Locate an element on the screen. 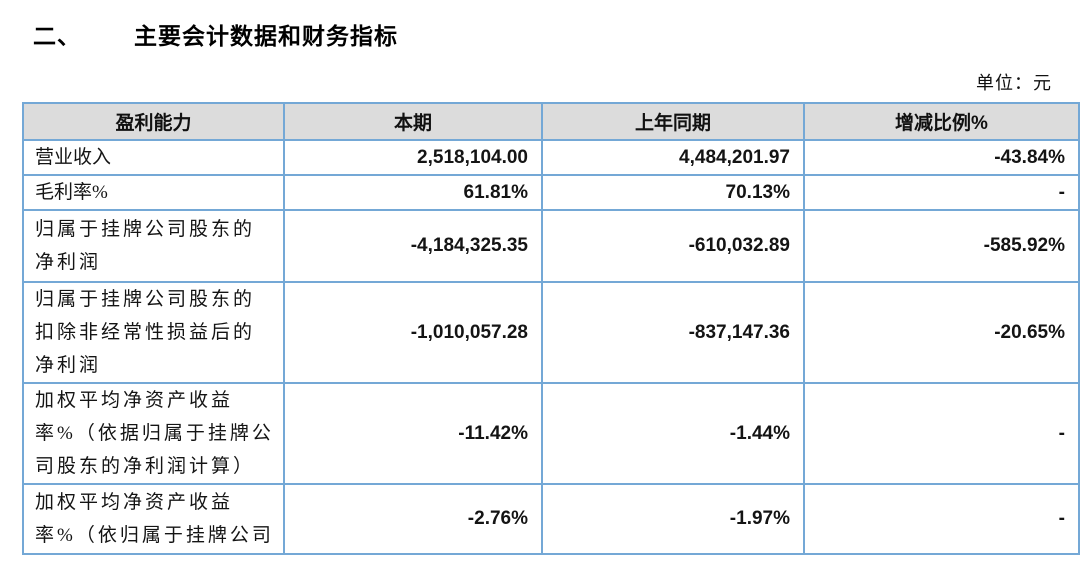  row-label: 加权平均净资产收益 率%（依归属于挂牌公司 is located at coordinates (153, 519).